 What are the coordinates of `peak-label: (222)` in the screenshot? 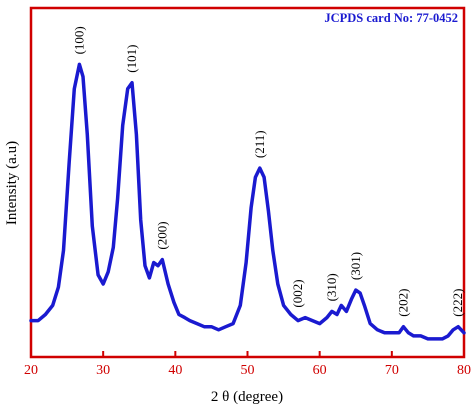 It's located at (457, 303).